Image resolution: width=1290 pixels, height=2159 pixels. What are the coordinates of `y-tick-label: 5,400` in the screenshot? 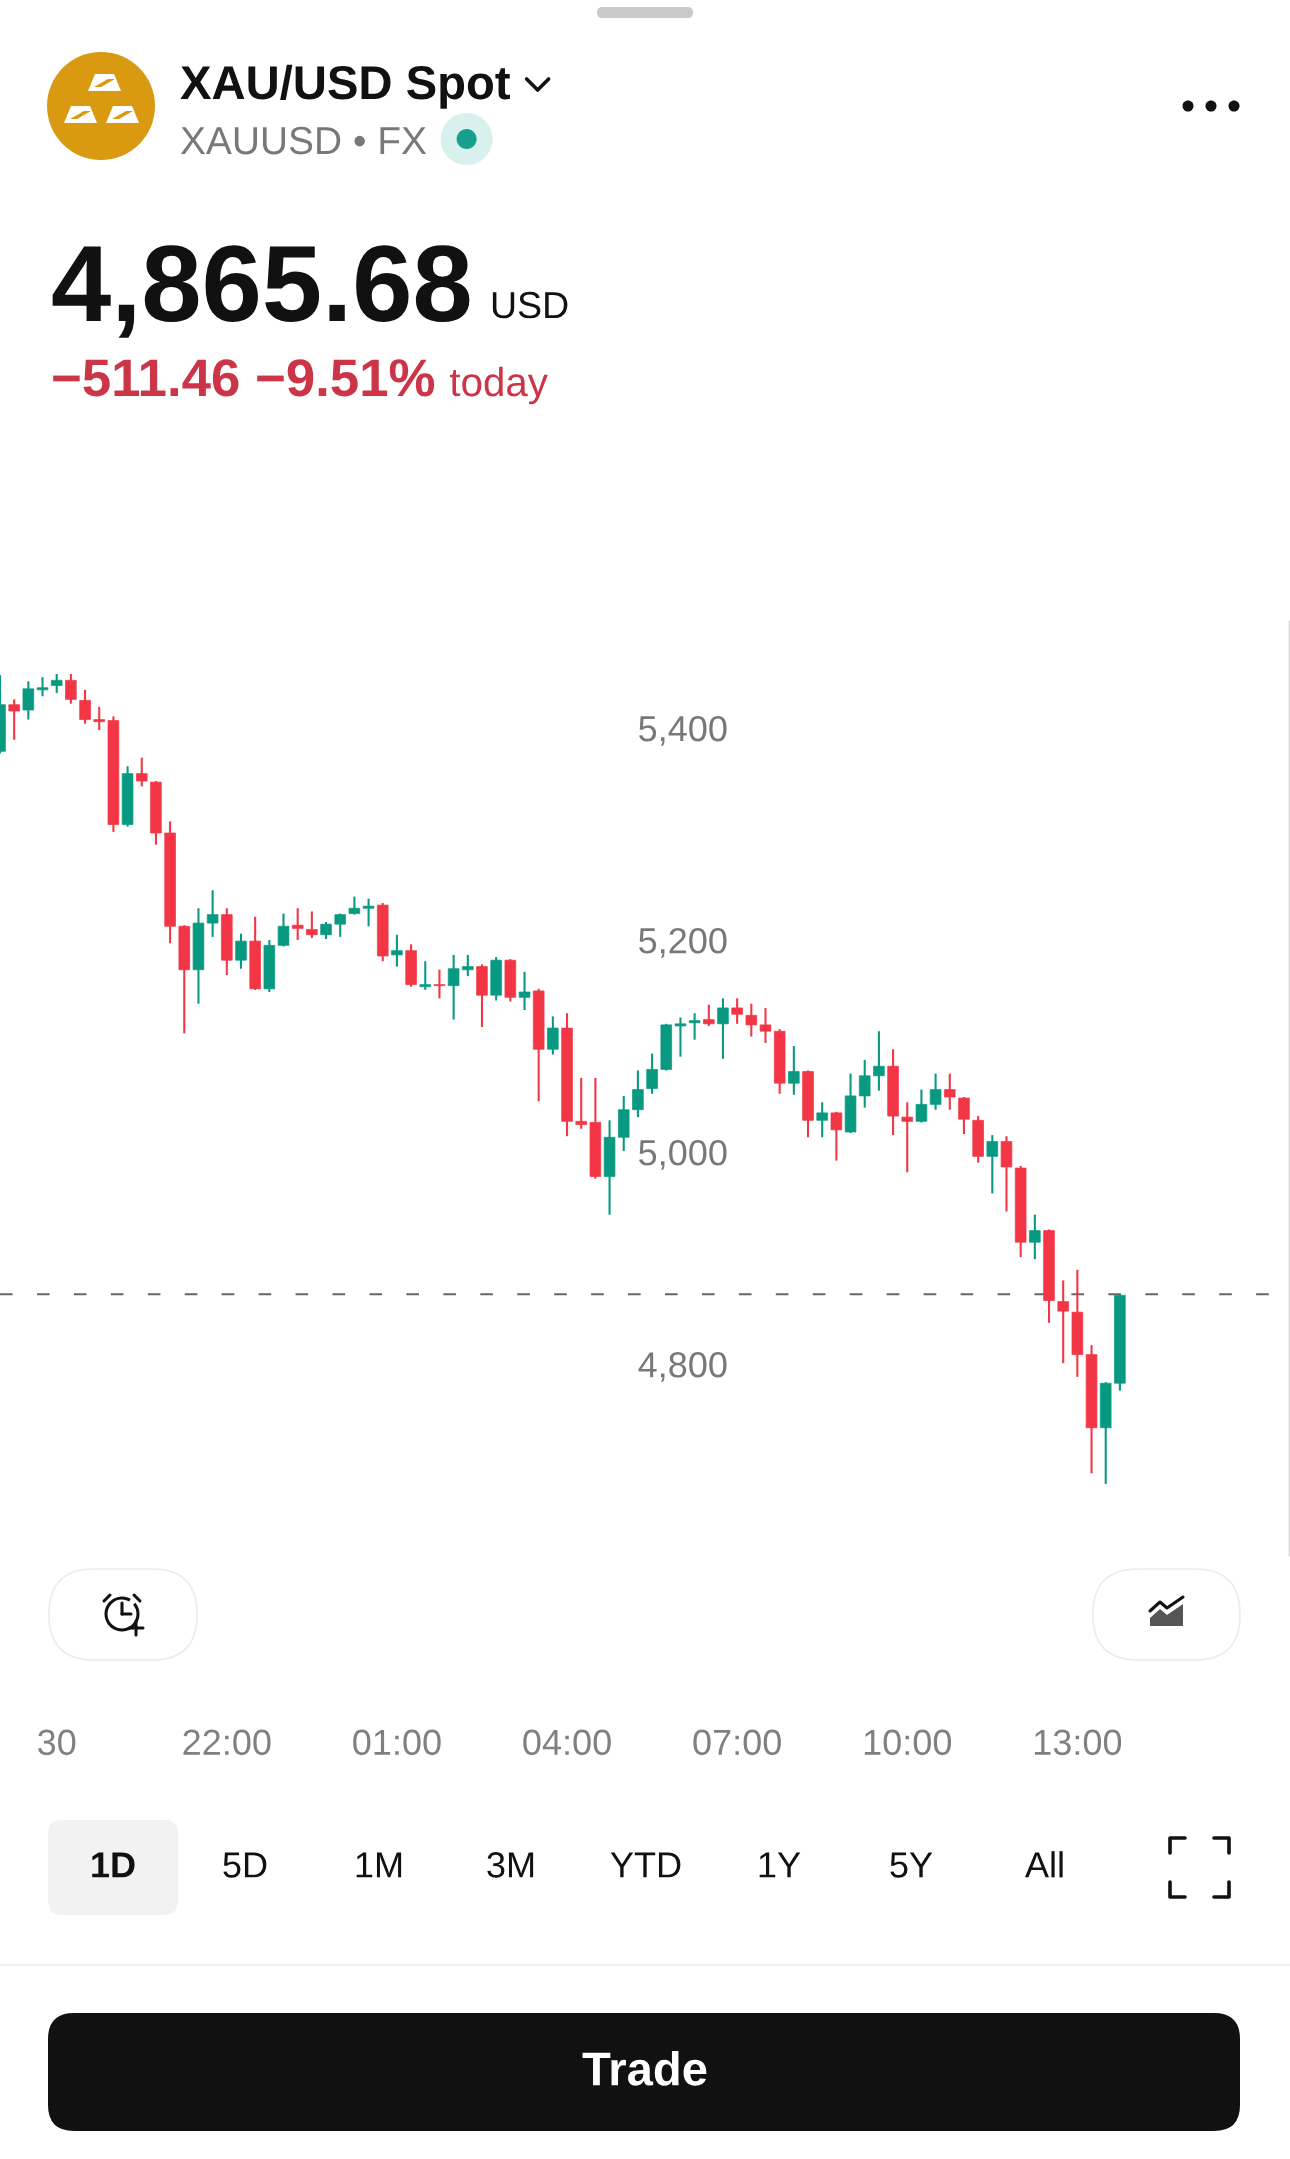 It's located at (683, 730).